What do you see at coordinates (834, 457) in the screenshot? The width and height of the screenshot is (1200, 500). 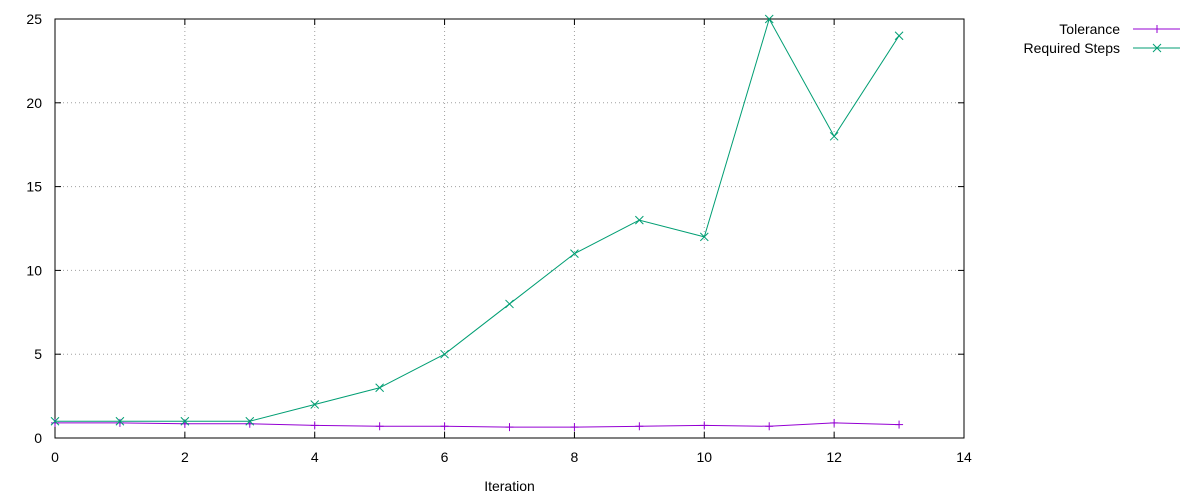 I see `x-tick-label: 12` at bounding box center [834, 457].